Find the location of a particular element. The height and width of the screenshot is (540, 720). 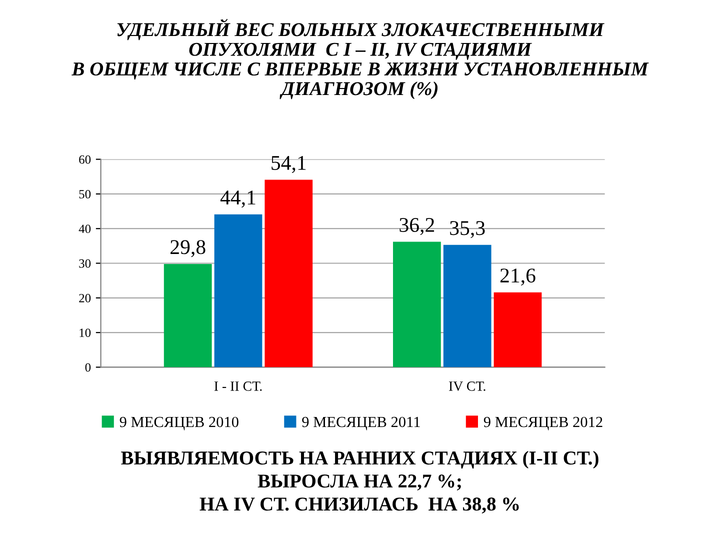

x-tick-label: I - II СТ. is located at coordinates (238, 386).